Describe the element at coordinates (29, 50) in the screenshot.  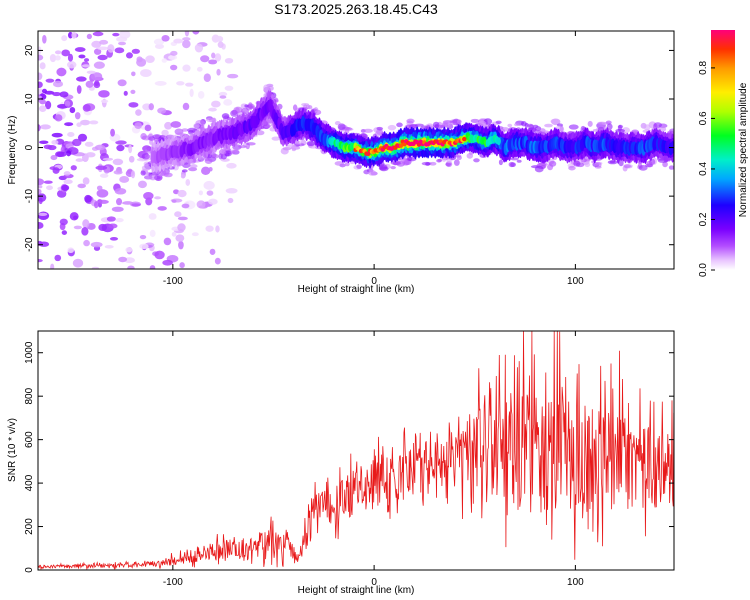
I see `y-tick-label: 20` at that location.